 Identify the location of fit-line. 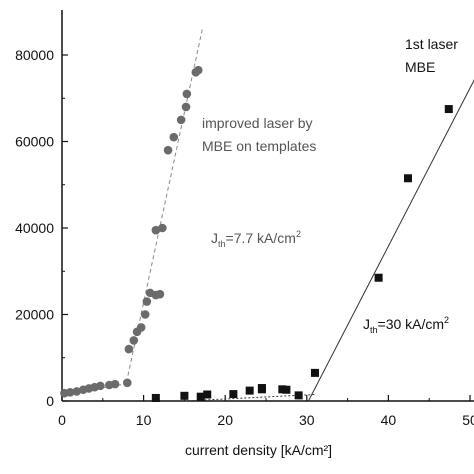
(164, 205).